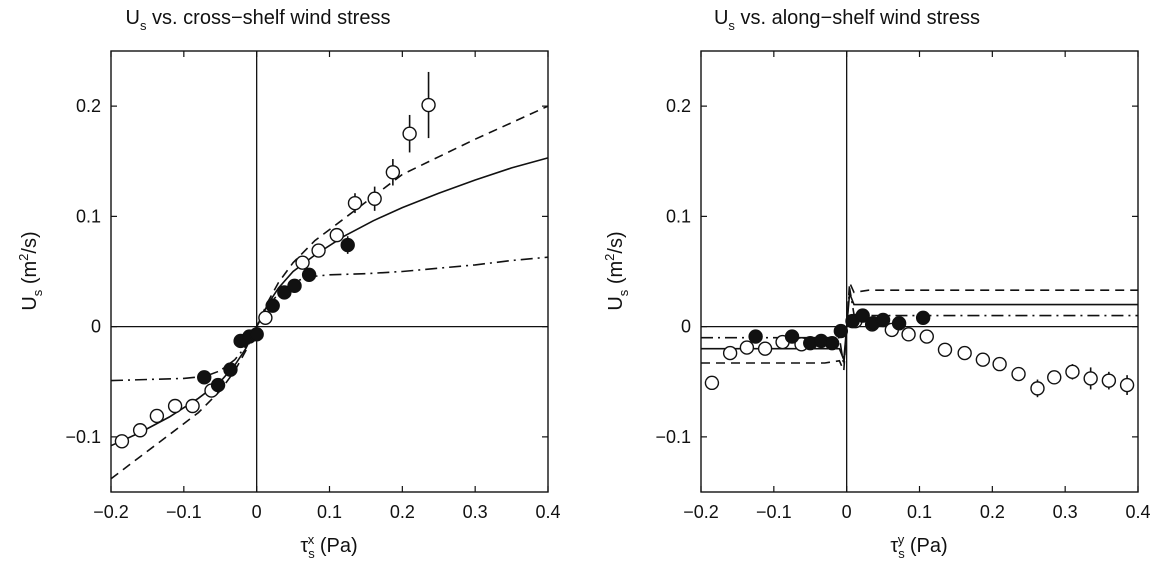 The image size is (1162, 564). What do you see at coordinates (847, 20) in the screenshot?
I see `panel-title: Us vs. along−shelf wind stress` at bounding box center [847, 20].